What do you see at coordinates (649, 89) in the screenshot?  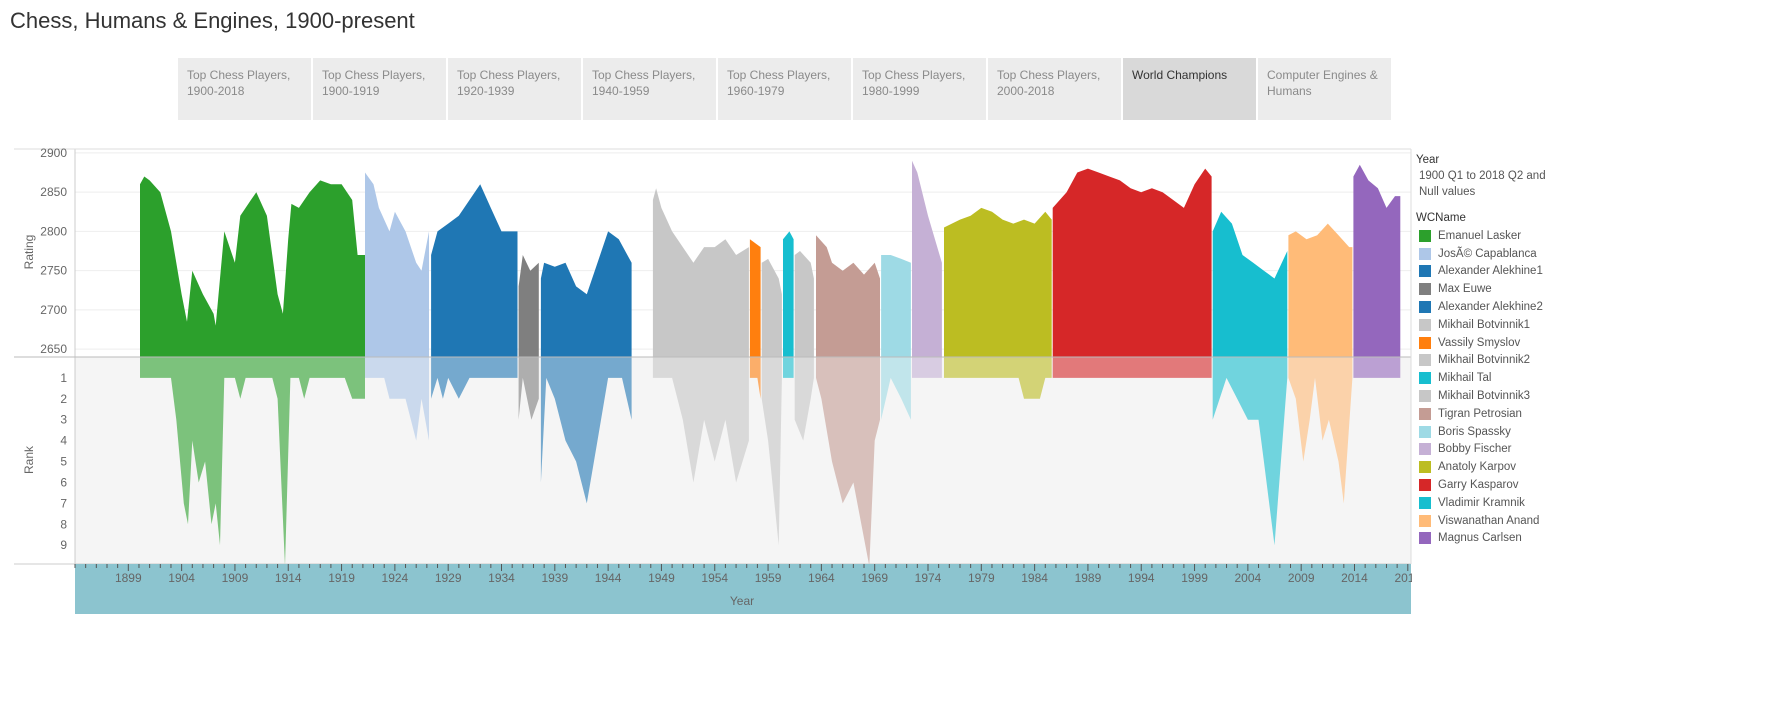 I see `tab-3: Top Chess Players, 1940-1959` at bounding box center [649, 89].